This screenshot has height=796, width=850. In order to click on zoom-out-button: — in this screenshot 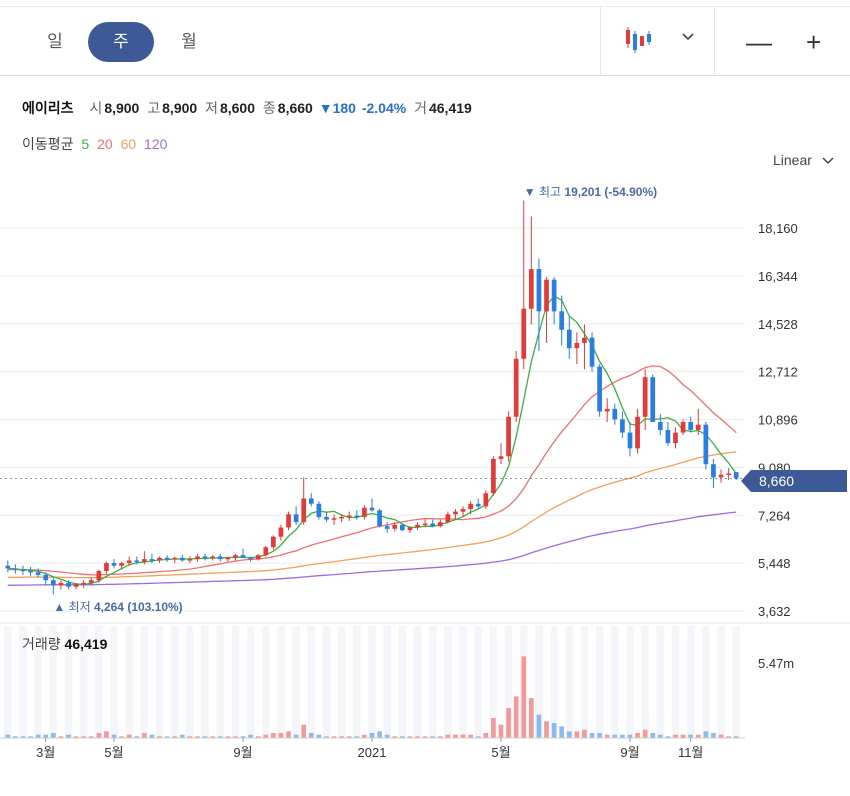, I will do `click(759, 42)`.